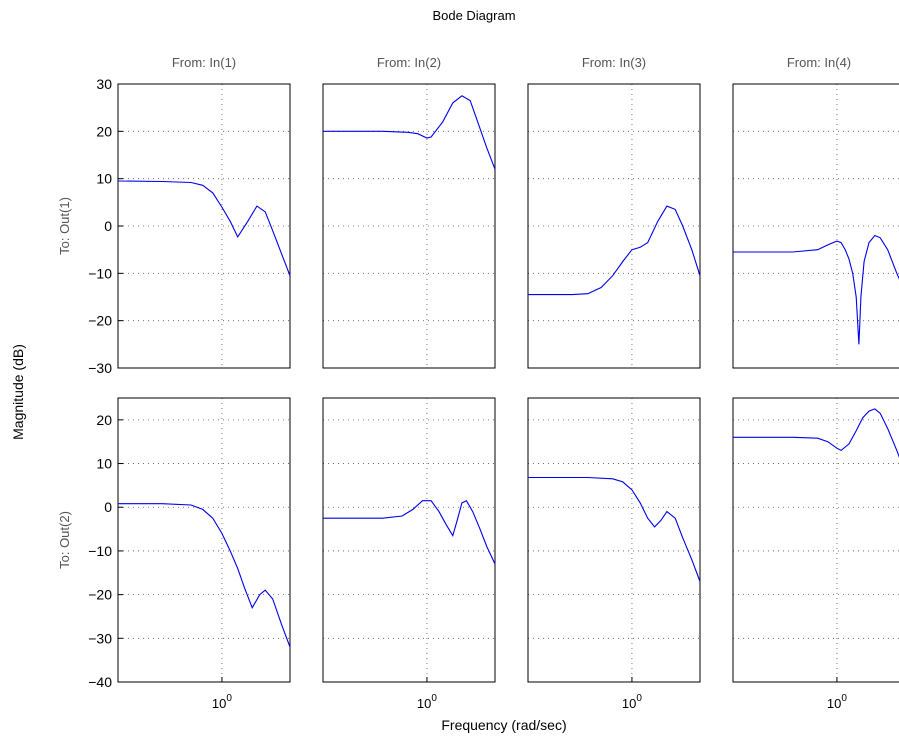 The image size is (899, 742). I want to click on panel-out1-in2, so click(409, 226).